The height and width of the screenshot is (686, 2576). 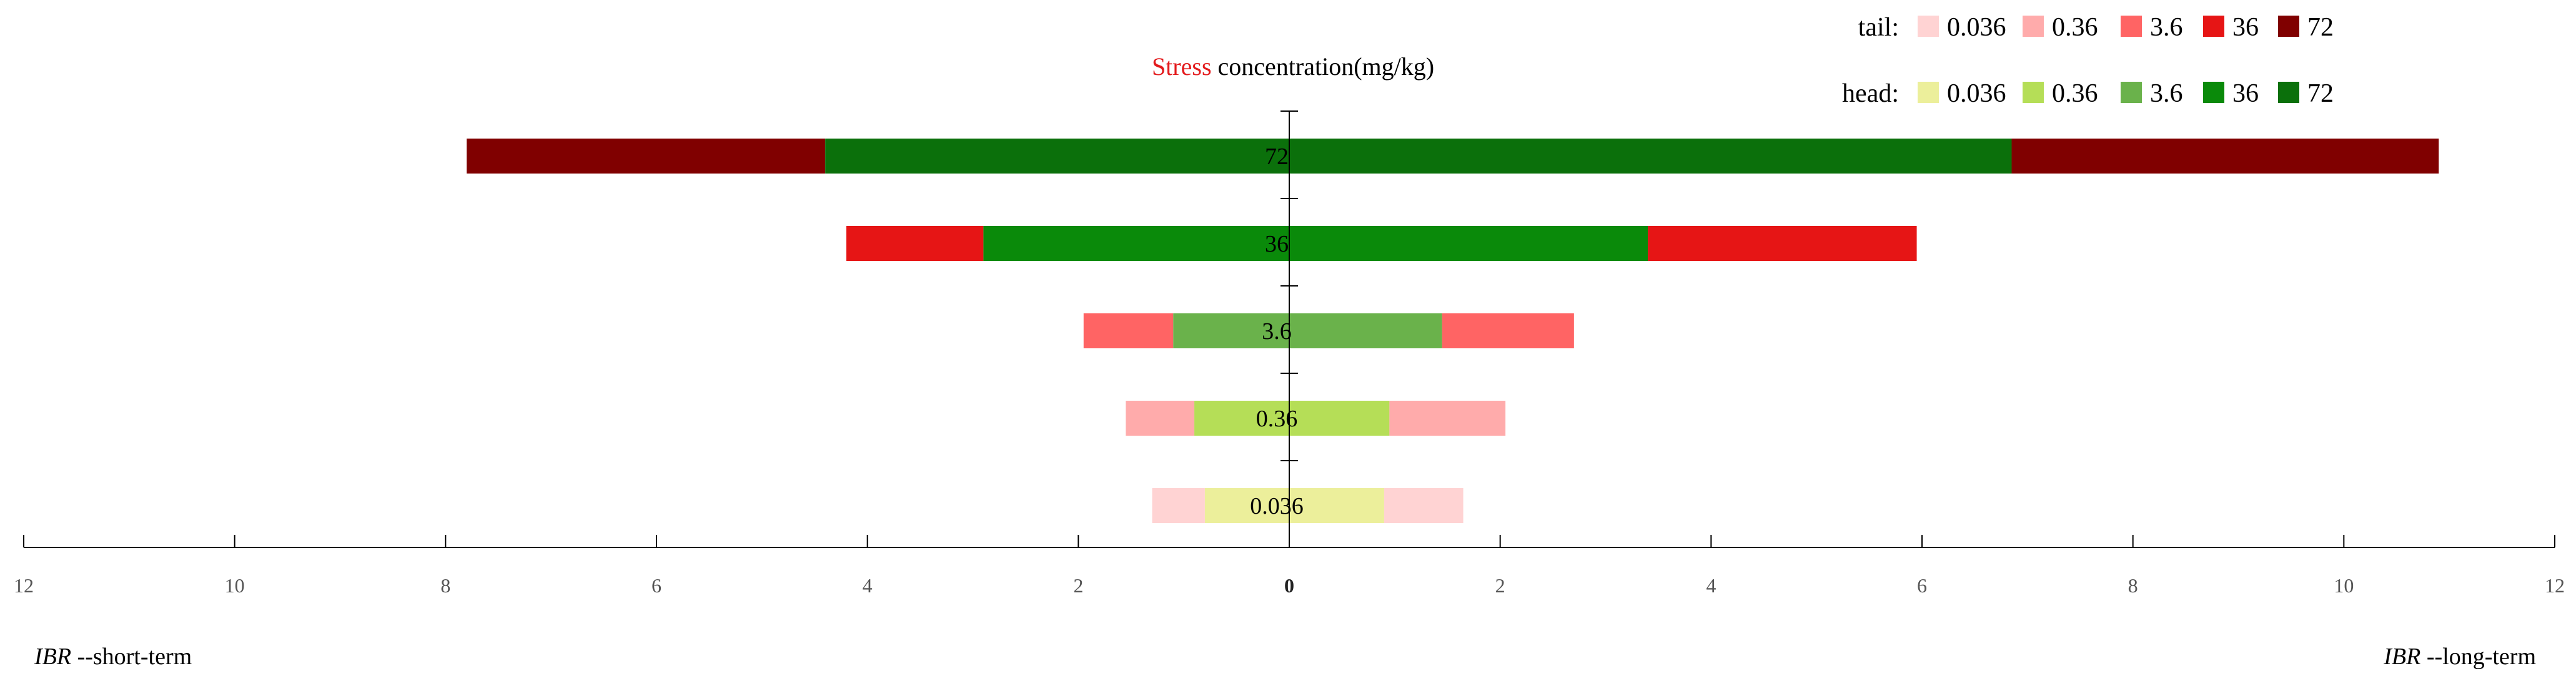 I want to click on legend-head-swatch-0.36, so click(x=2033, y=92).